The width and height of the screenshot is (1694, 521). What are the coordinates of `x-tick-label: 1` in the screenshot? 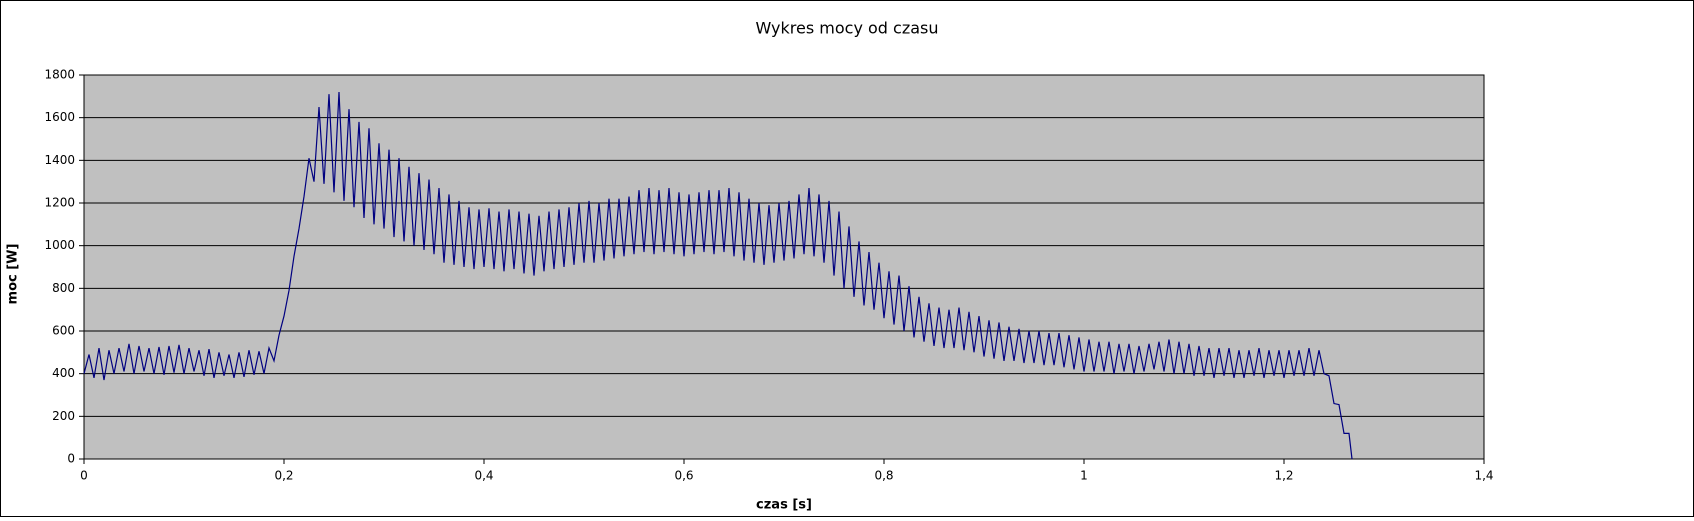 It's located at (1084, 476).